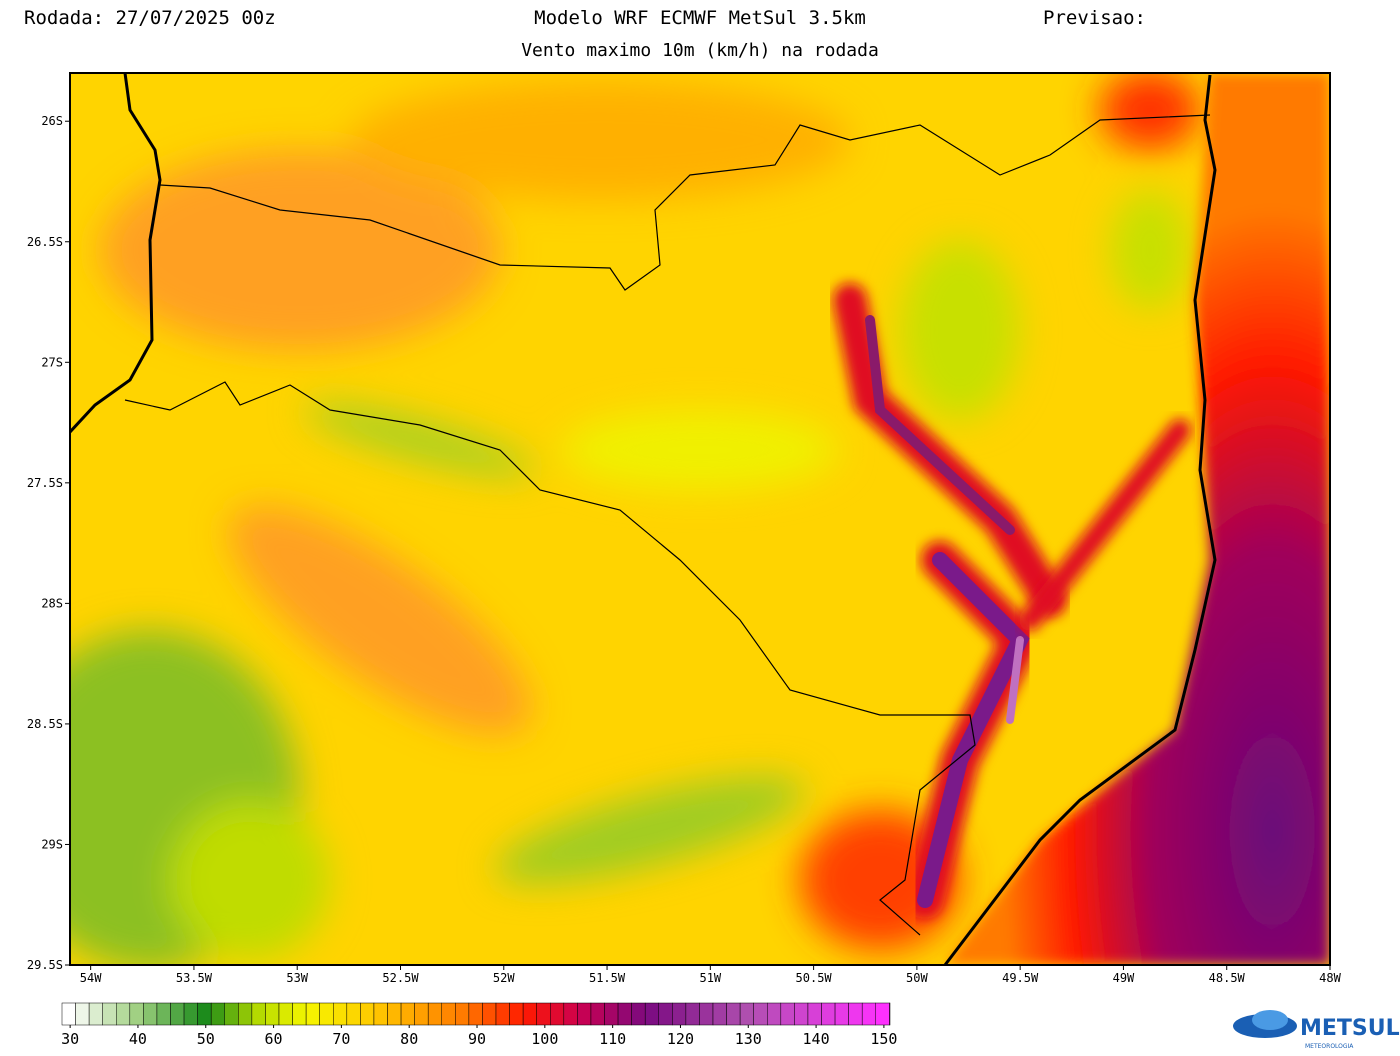  What do you see at coordinates (52, 844) in the screenshot?
I see `y-tick-label: 29S` at bounding box center [52, 844].